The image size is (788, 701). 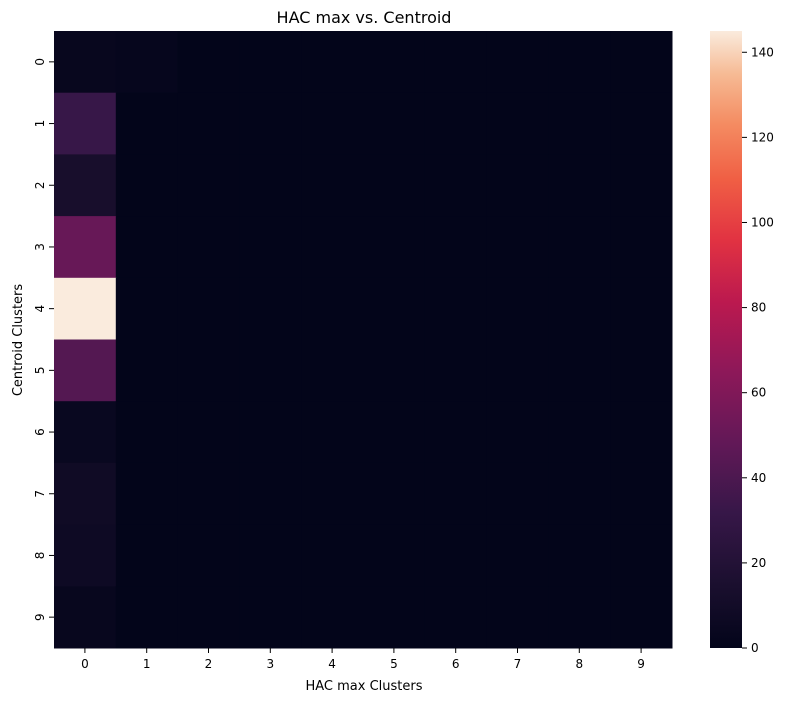 I want to click on heatmap-cell-r2-c4, so click(x=332, y=185).